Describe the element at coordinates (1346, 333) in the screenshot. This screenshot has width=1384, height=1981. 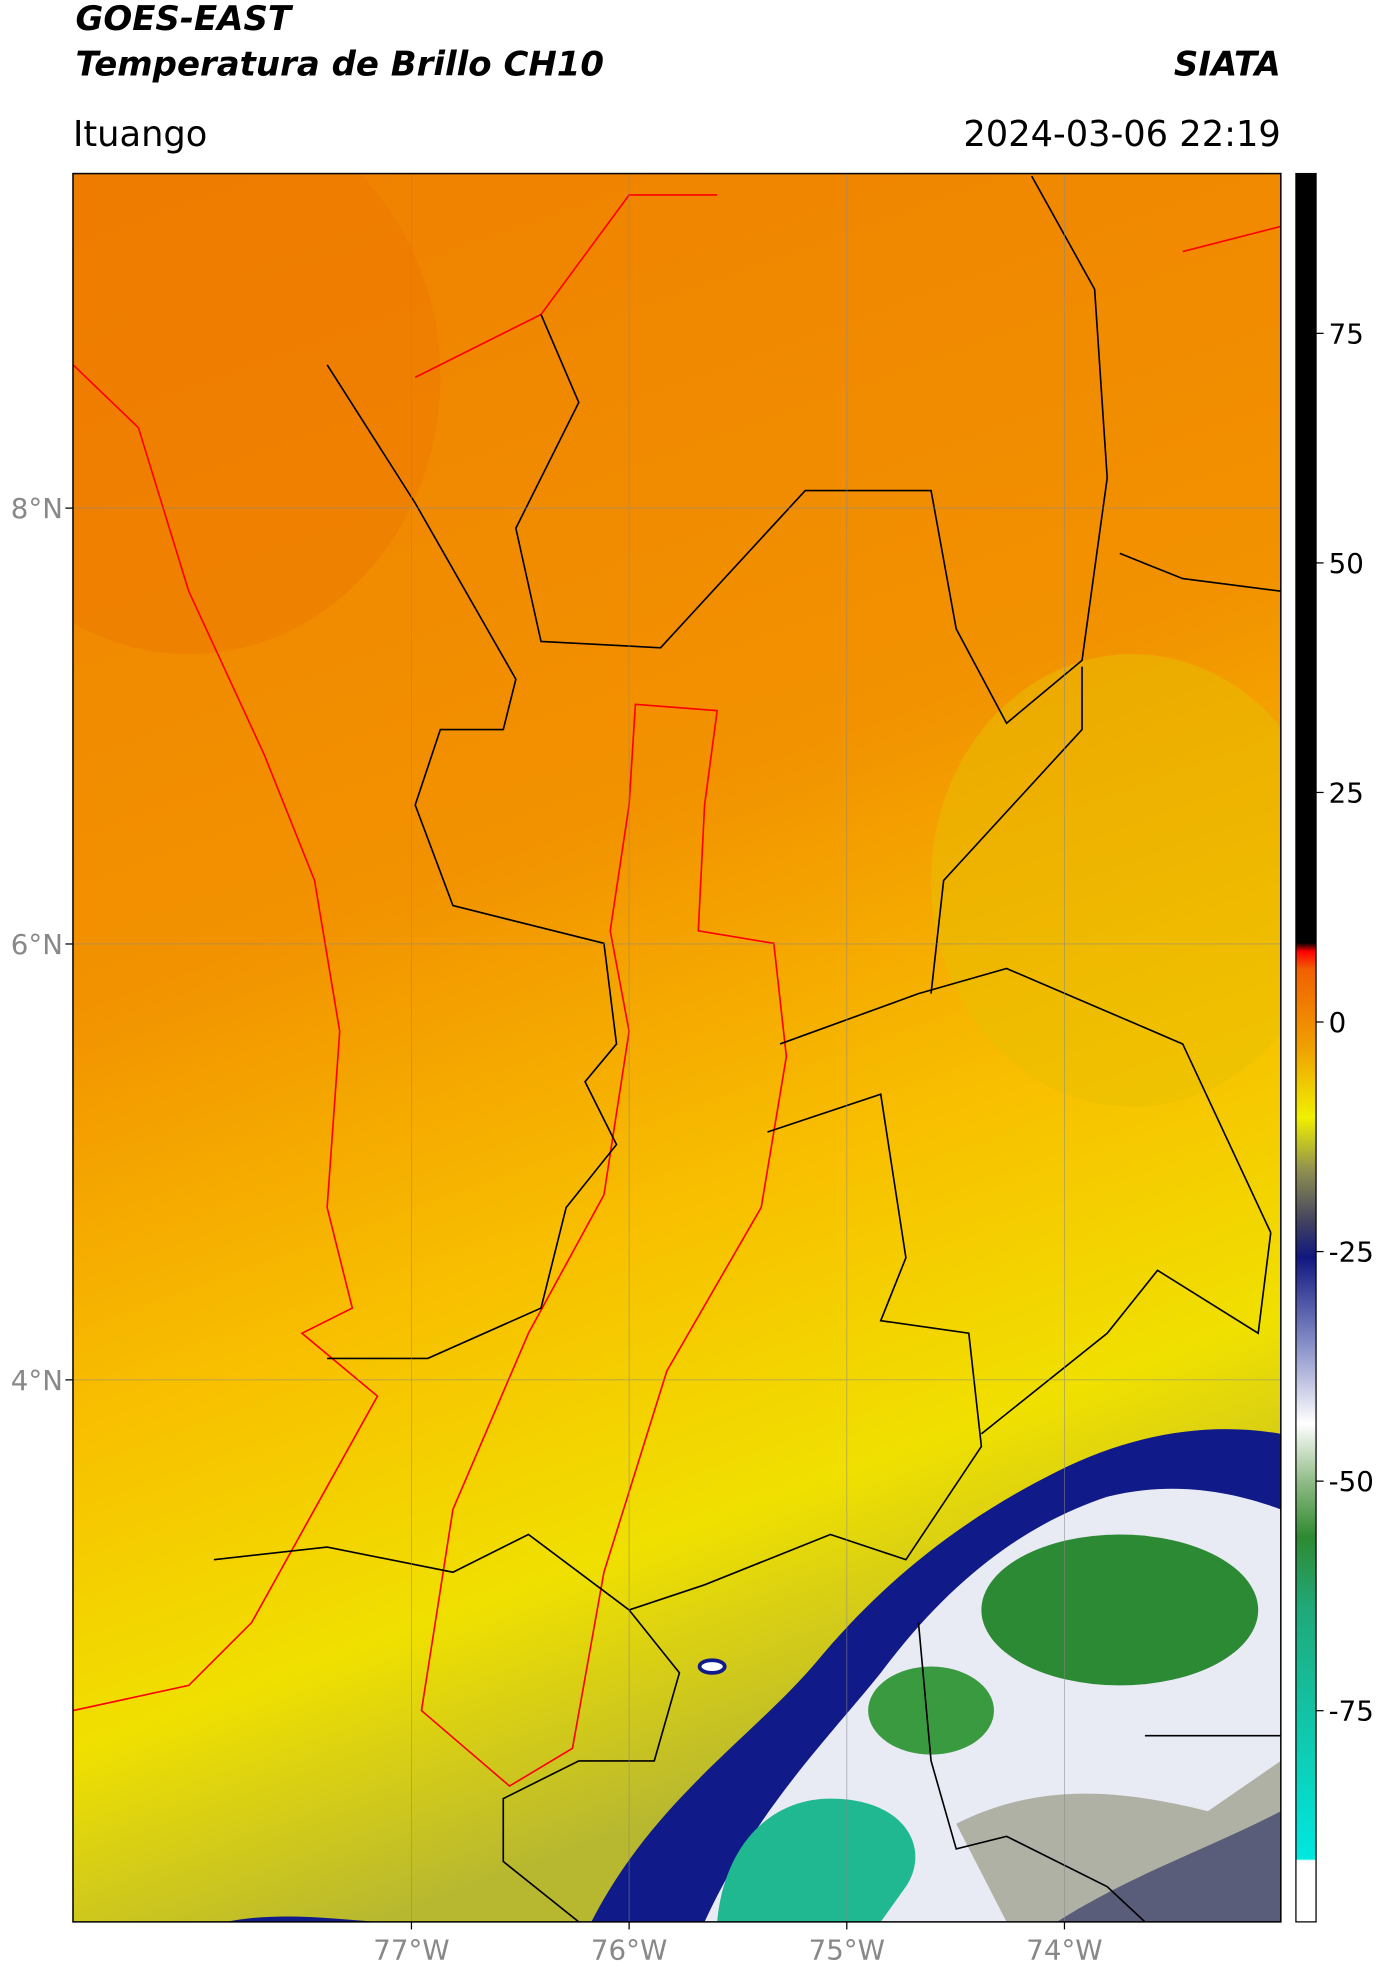
I see `colorbar-tick-label: 75` at that location.